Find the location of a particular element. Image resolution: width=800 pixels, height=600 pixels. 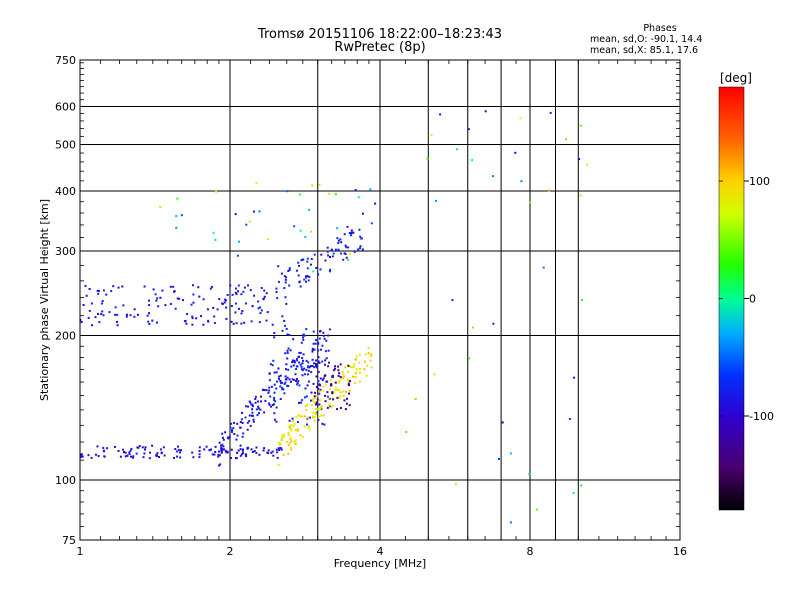

colorbar-tick-label: -100 is located at coordinates (761, 416).